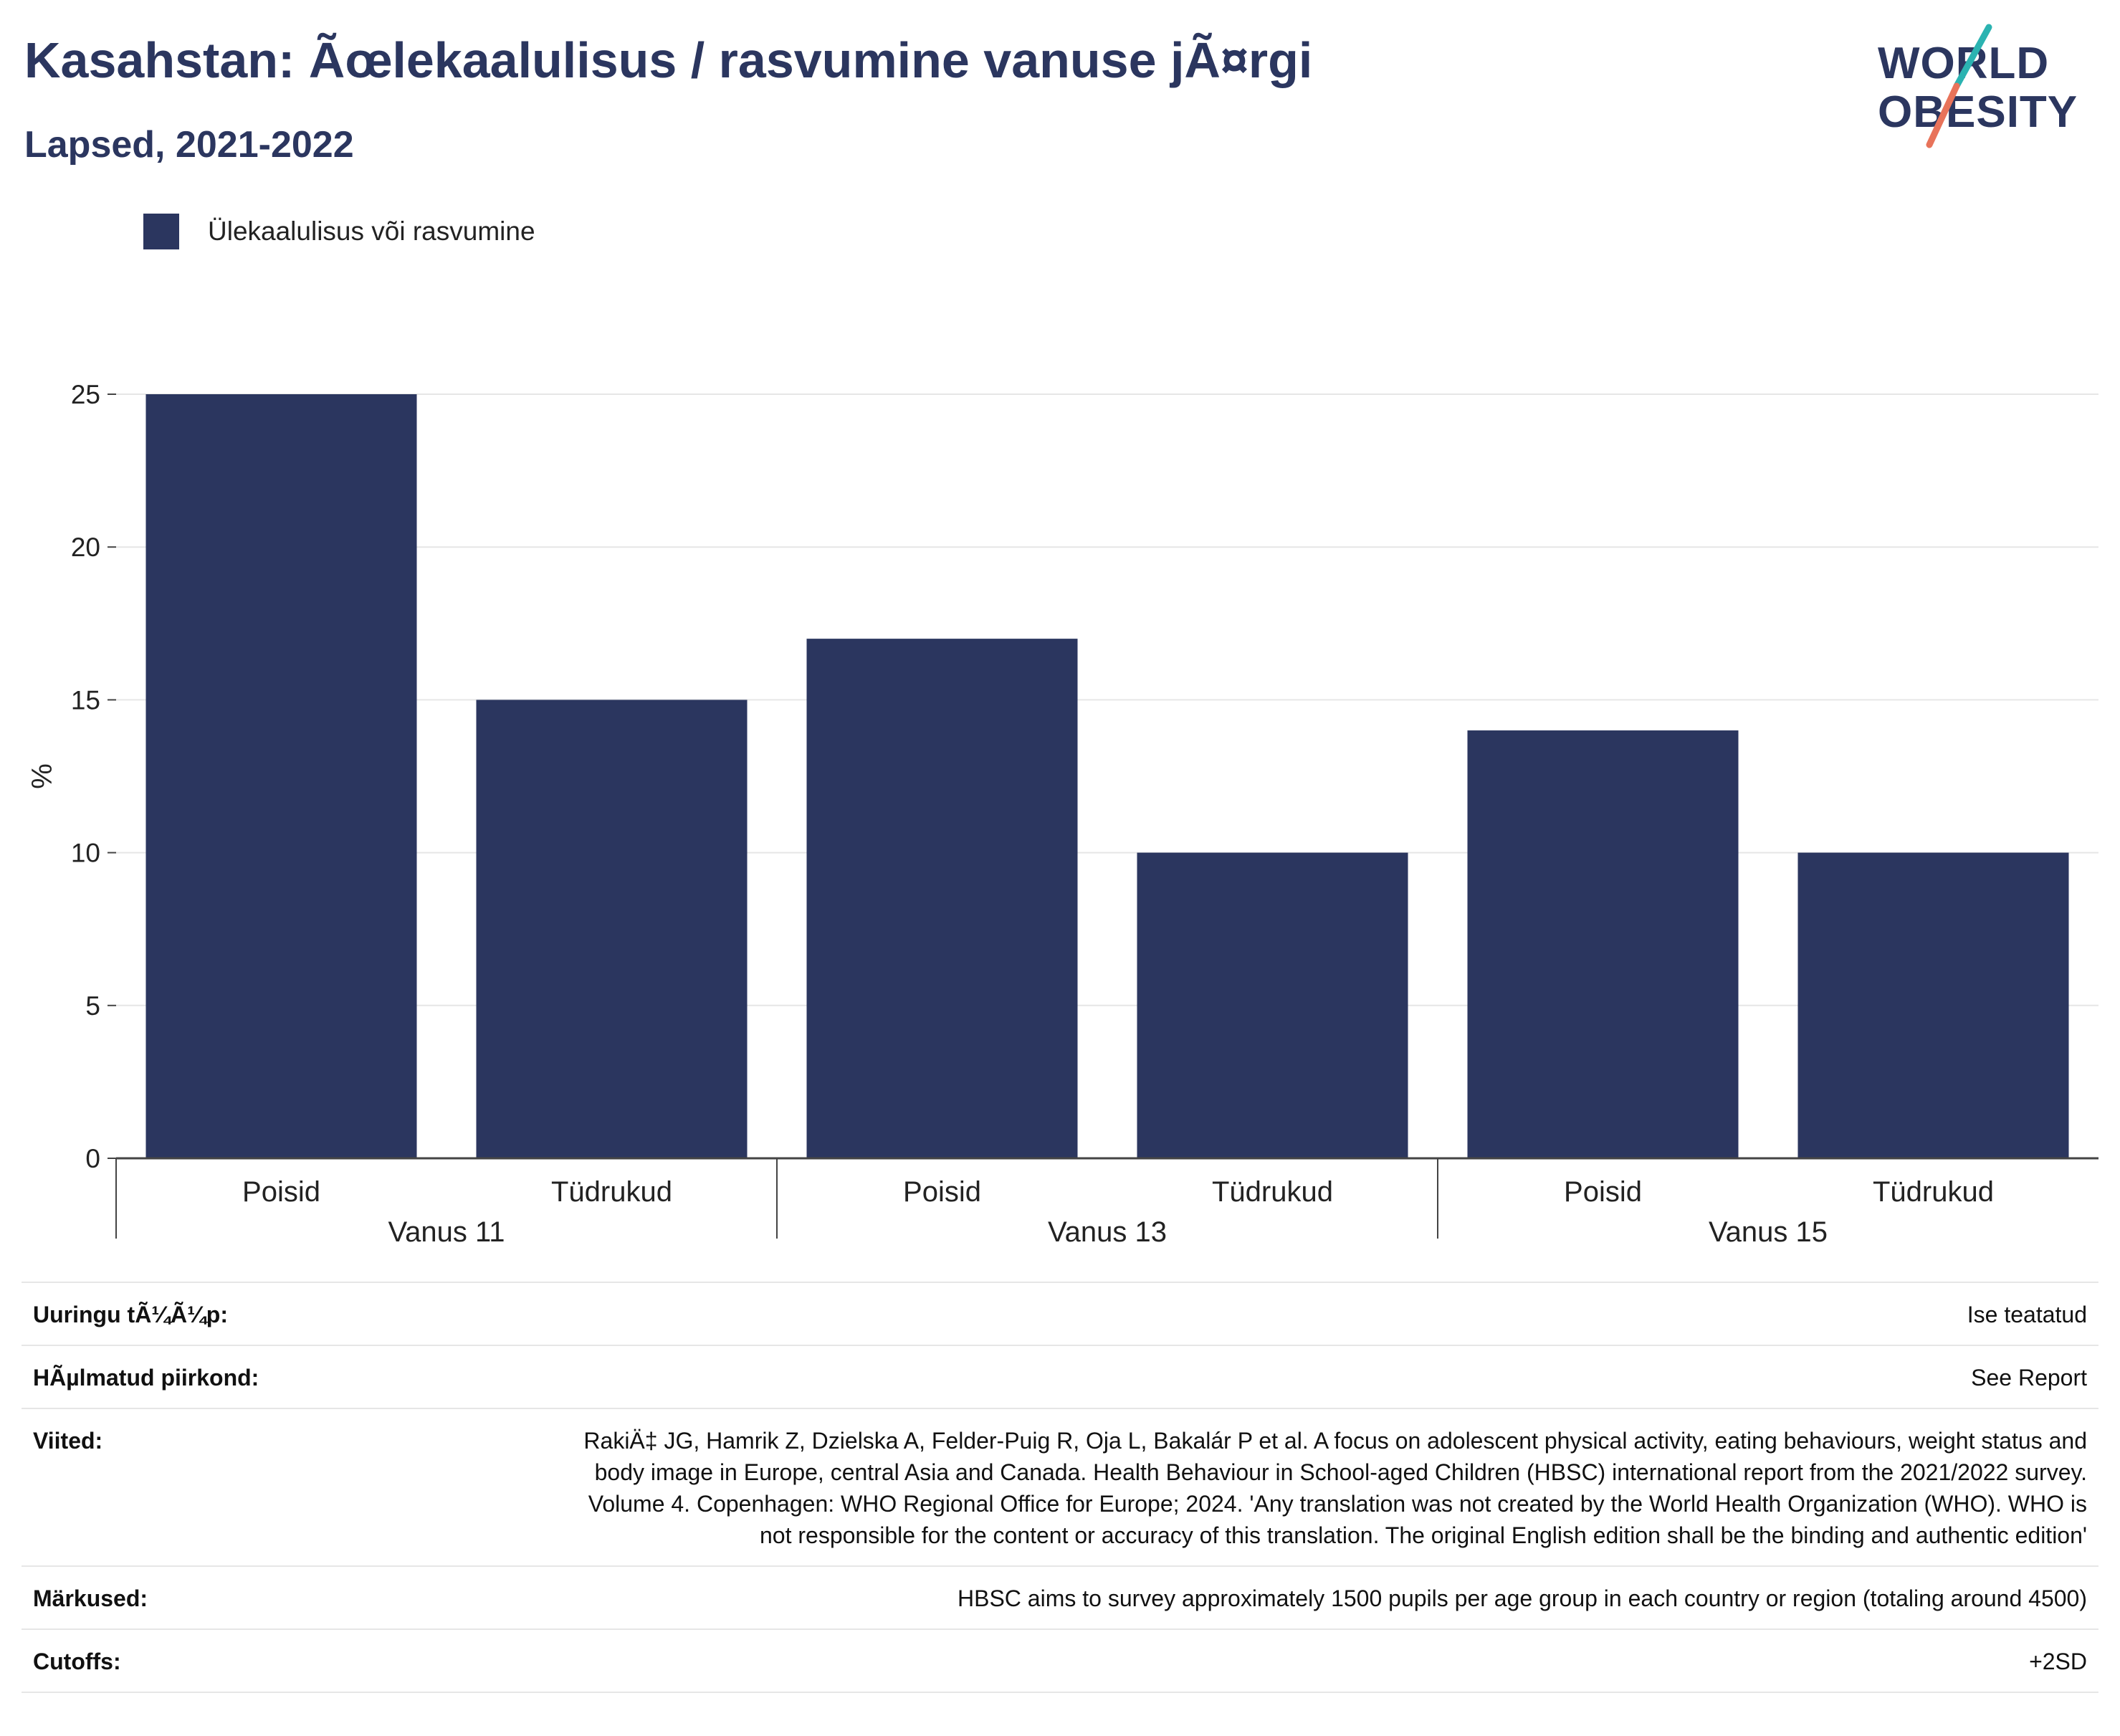 Image resolution: width=2120 pixels, height=1736 pixels. I want to click on y-tick-label: 25, so click(86, 394).